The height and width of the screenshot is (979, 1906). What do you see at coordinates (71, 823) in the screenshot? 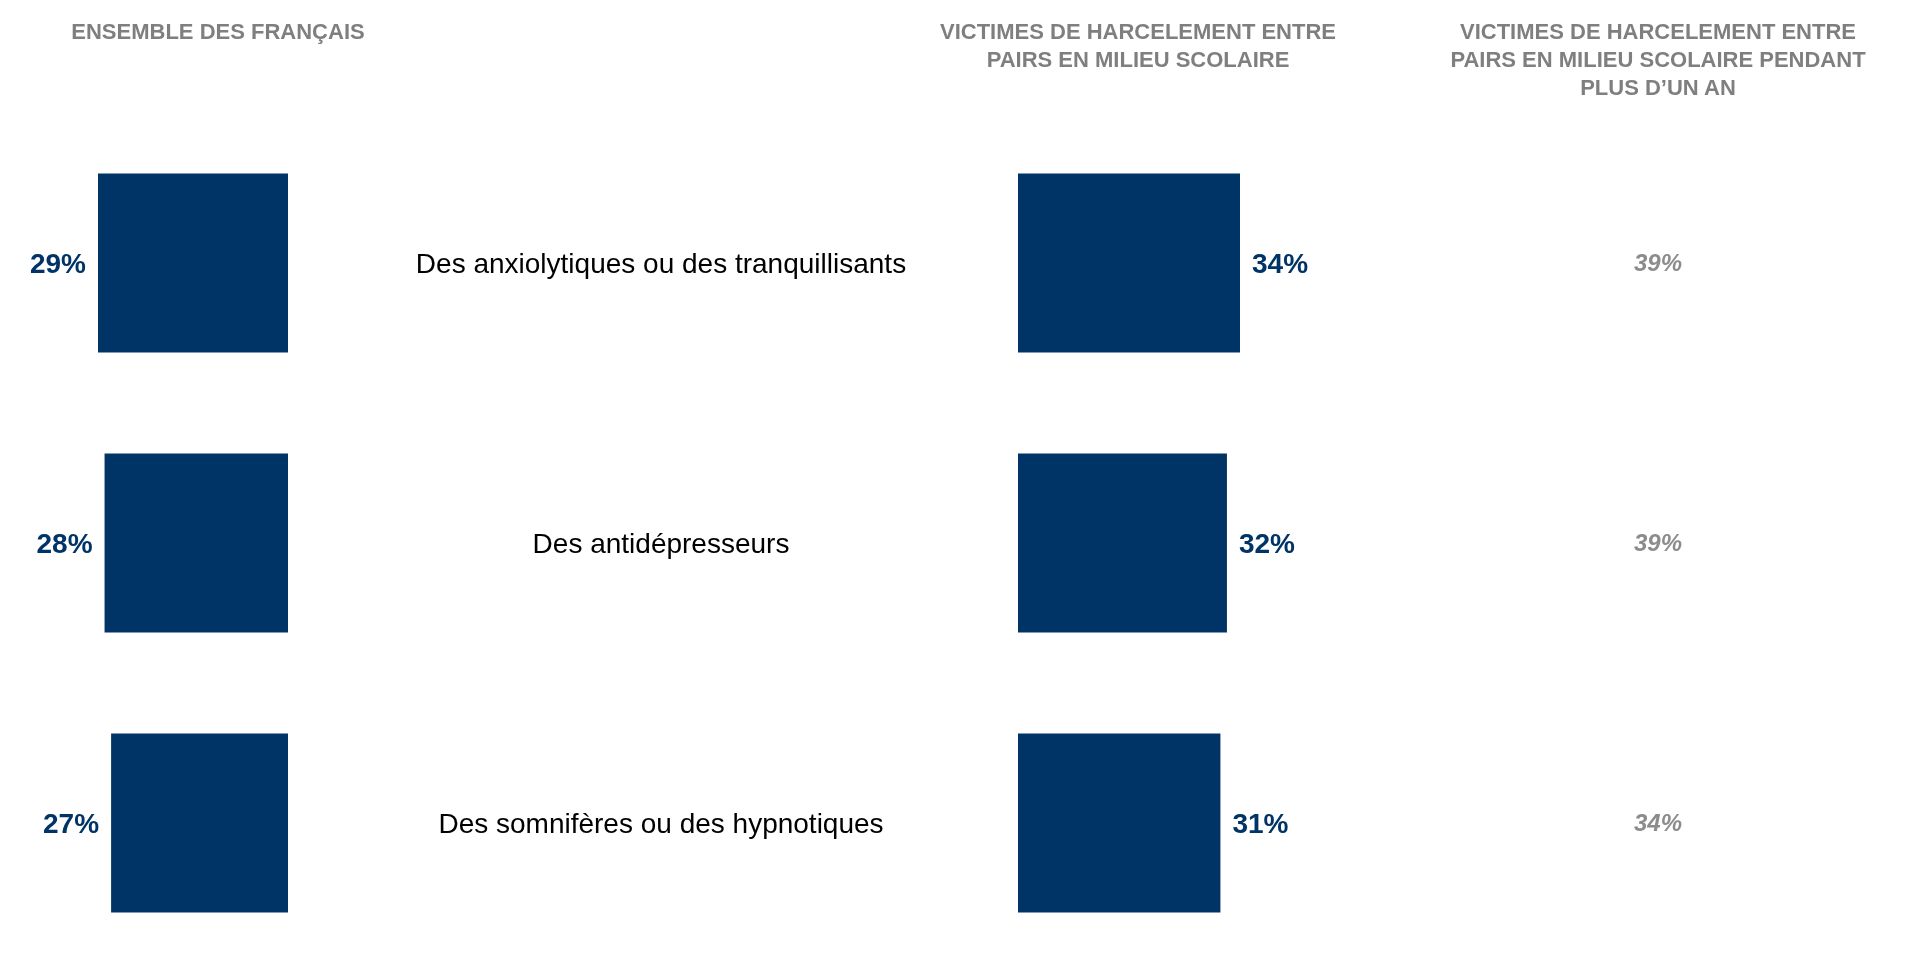
I see `data-label: 27%` at bounding box center [71, 823].